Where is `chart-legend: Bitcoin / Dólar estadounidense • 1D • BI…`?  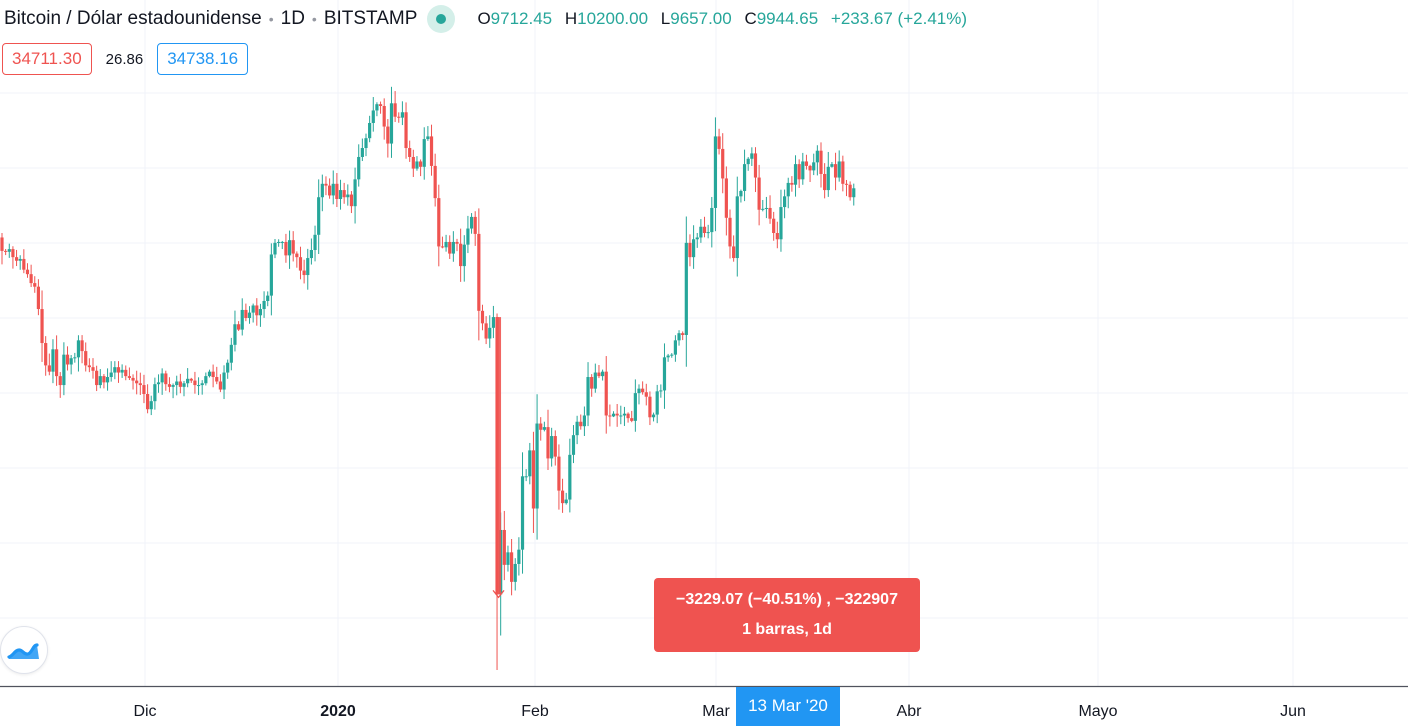
chart-legend: Bitcoin / Dólar estadounidense • 1D • BI… is located at coordinates (483, 19).